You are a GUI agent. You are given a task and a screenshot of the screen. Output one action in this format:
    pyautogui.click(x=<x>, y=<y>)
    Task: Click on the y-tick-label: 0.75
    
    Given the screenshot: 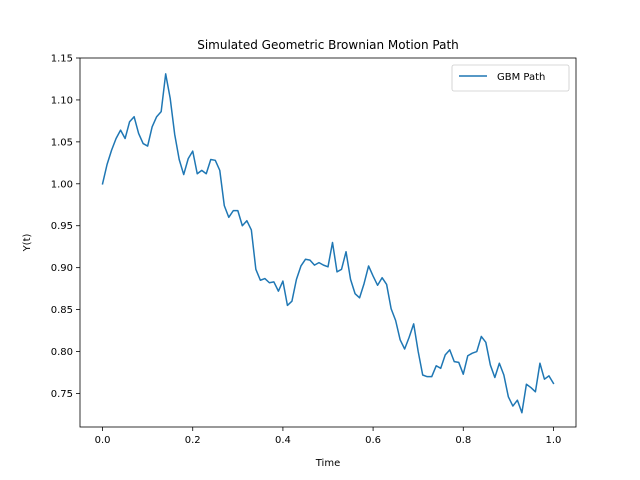 What is the action you would take?
    pyautogui.click(x=62, y=394)
    